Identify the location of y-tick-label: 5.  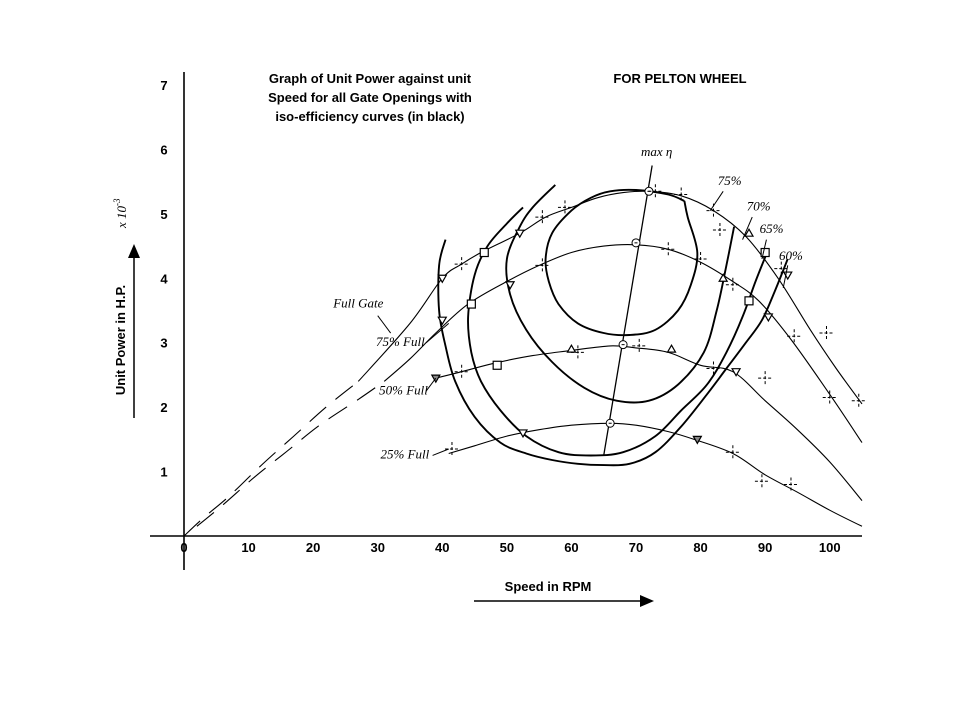
(163, 214).